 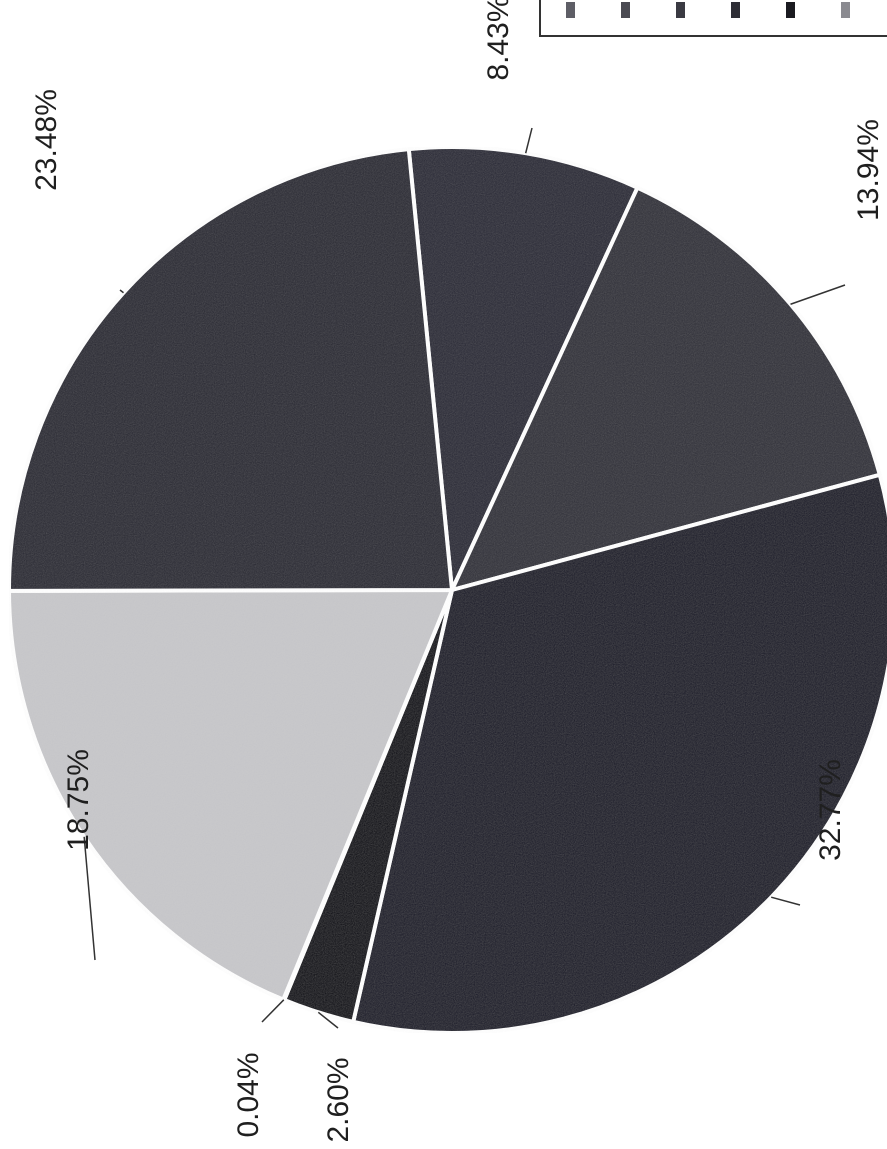 I want to click on slice-label-1: 13.94%, so click(x=868, y=170).